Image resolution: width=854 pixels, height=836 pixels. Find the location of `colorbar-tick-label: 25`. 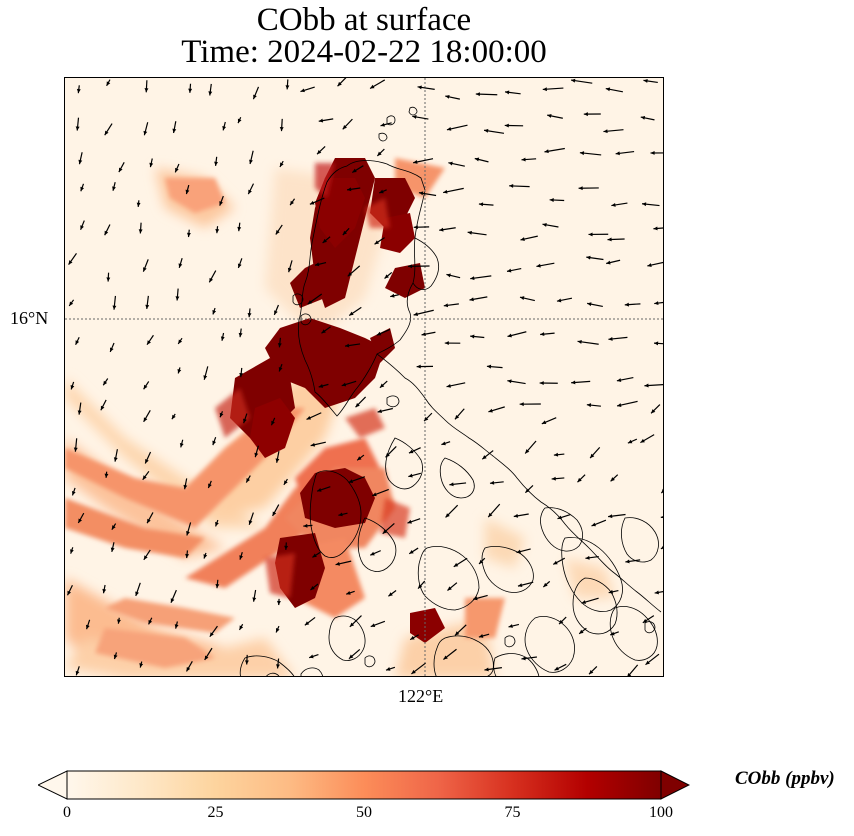

colorbar-tick-label: 25 is located at coordinates (215, 812).